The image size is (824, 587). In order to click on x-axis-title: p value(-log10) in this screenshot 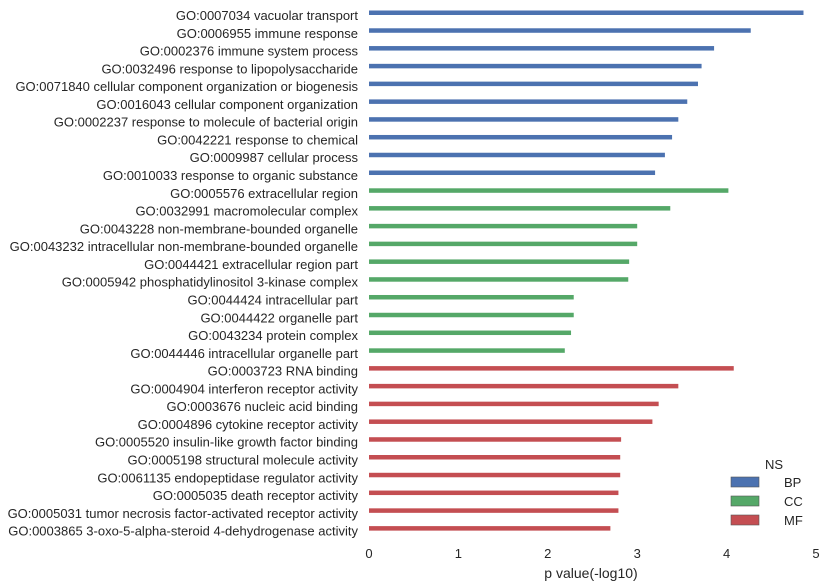, I will do `click(590, 573)`.